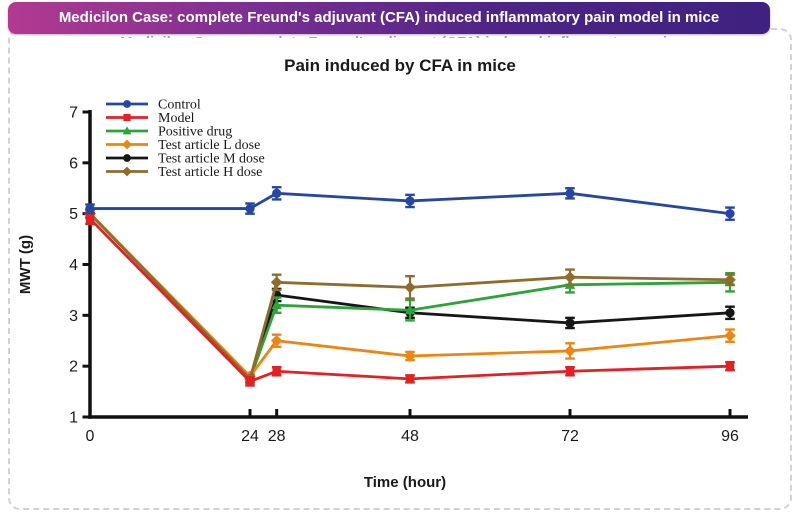 The width and height of the screenshot is (800, 515). I want to click on series-control, so click(410, 203).